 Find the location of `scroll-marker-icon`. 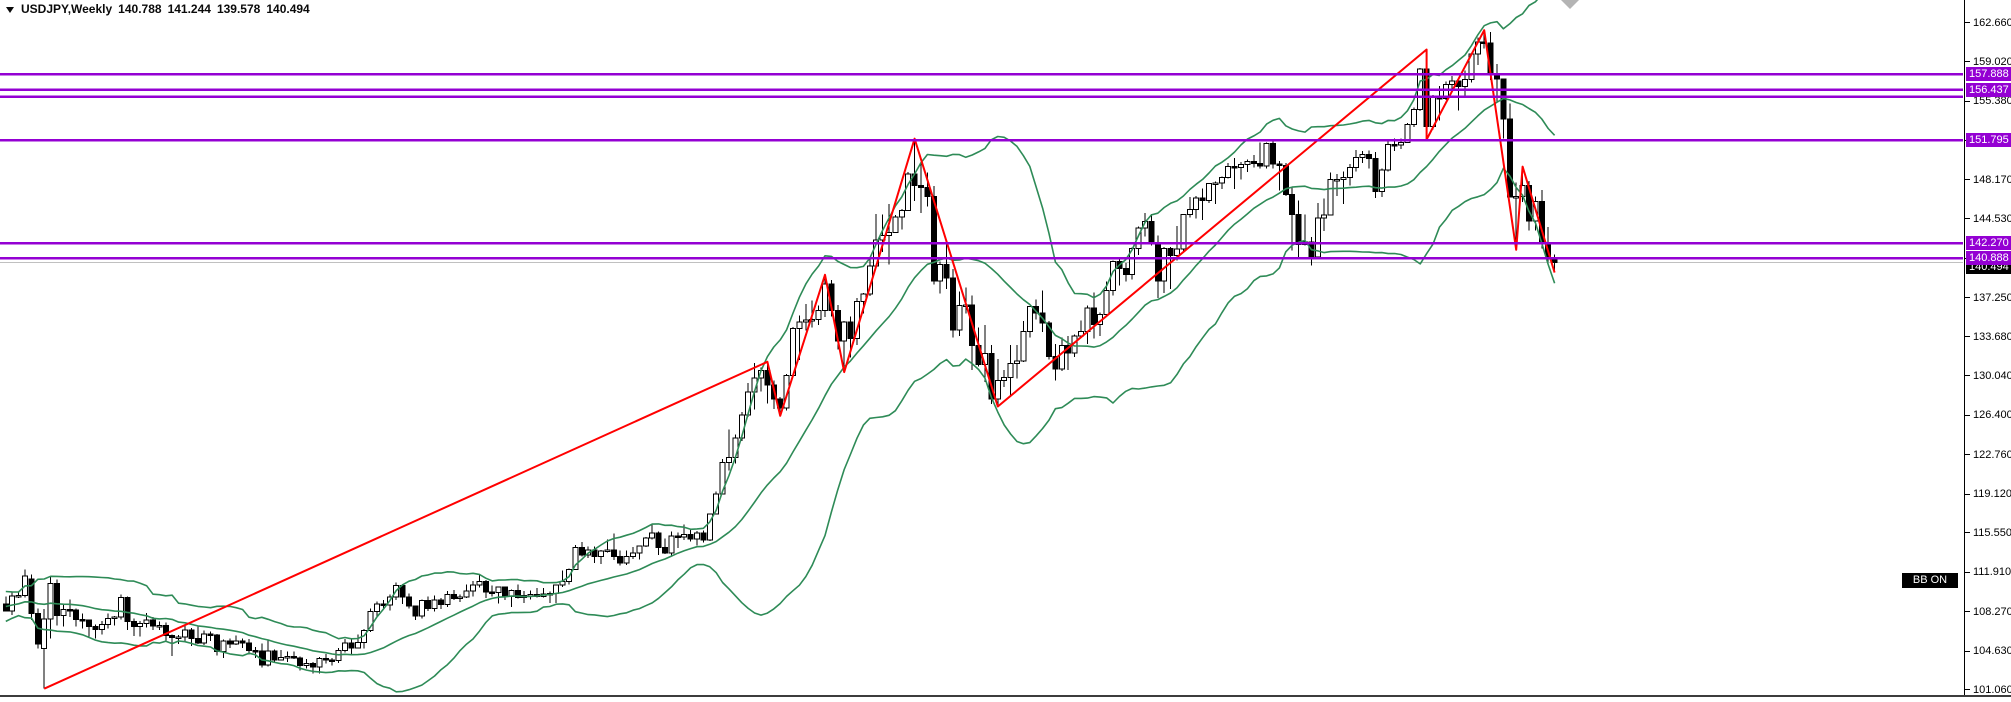

scroll-marker-icon is located at coordinates (1570, 4).